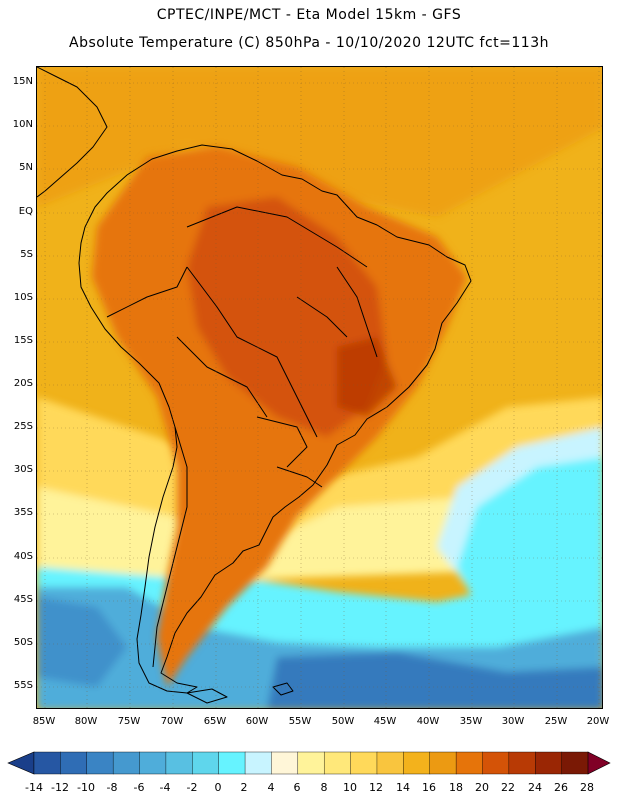 The image size is (618, 800). Describe the element at coordinates (60, 787) in the screenshot. I see `colorbar-label: -12` at that location.